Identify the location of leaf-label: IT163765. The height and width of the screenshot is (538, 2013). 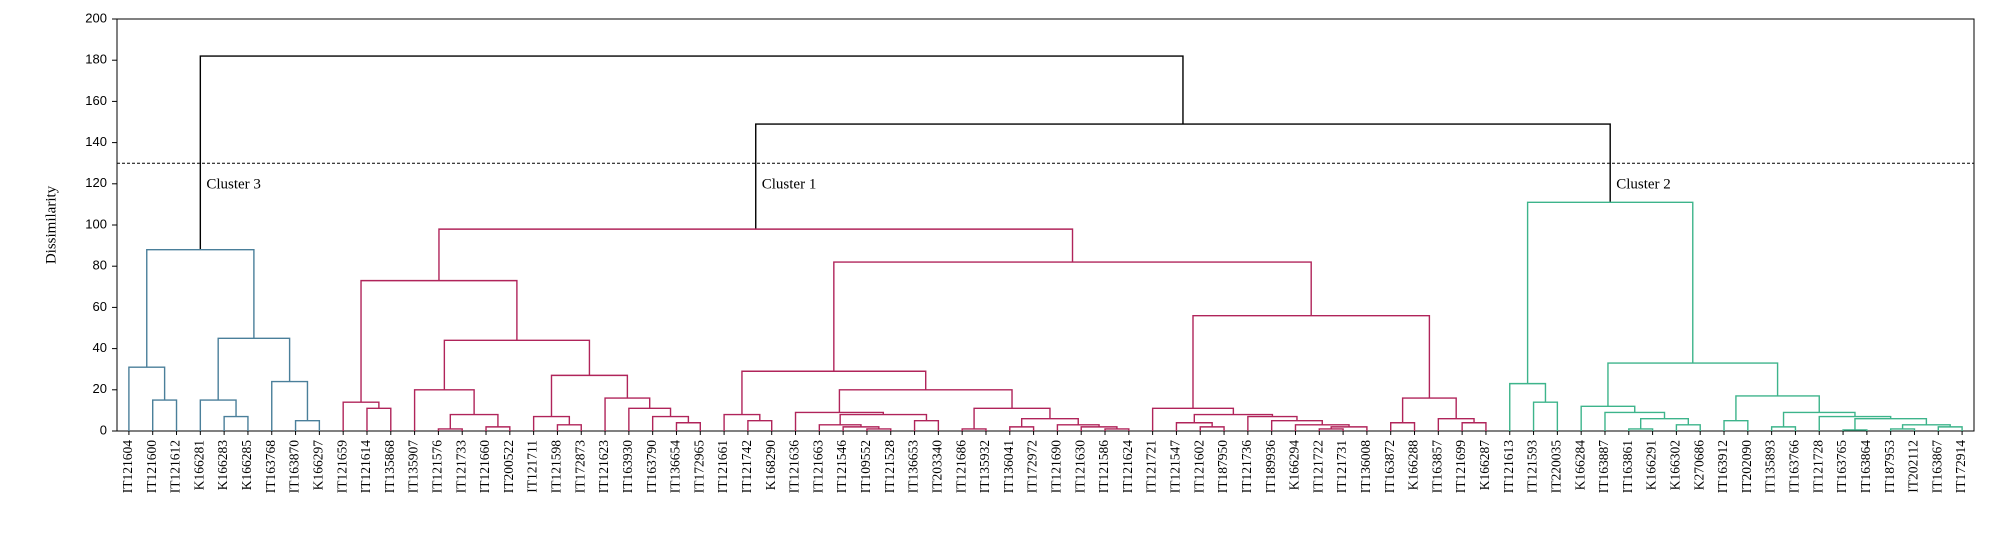
(1841, 466).